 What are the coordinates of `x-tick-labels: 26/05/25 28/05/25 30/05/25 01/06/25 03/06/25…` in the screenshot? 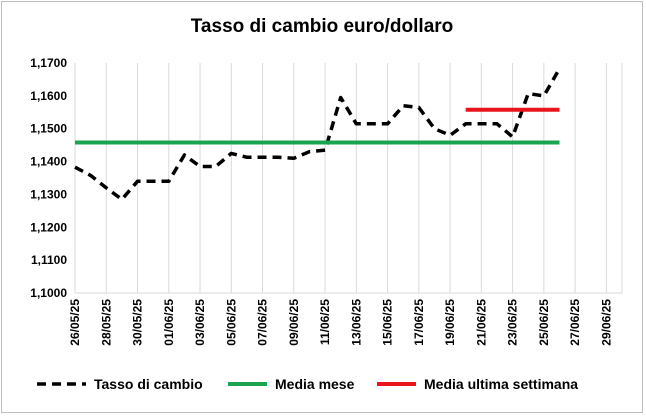 It's located at (340, 322).